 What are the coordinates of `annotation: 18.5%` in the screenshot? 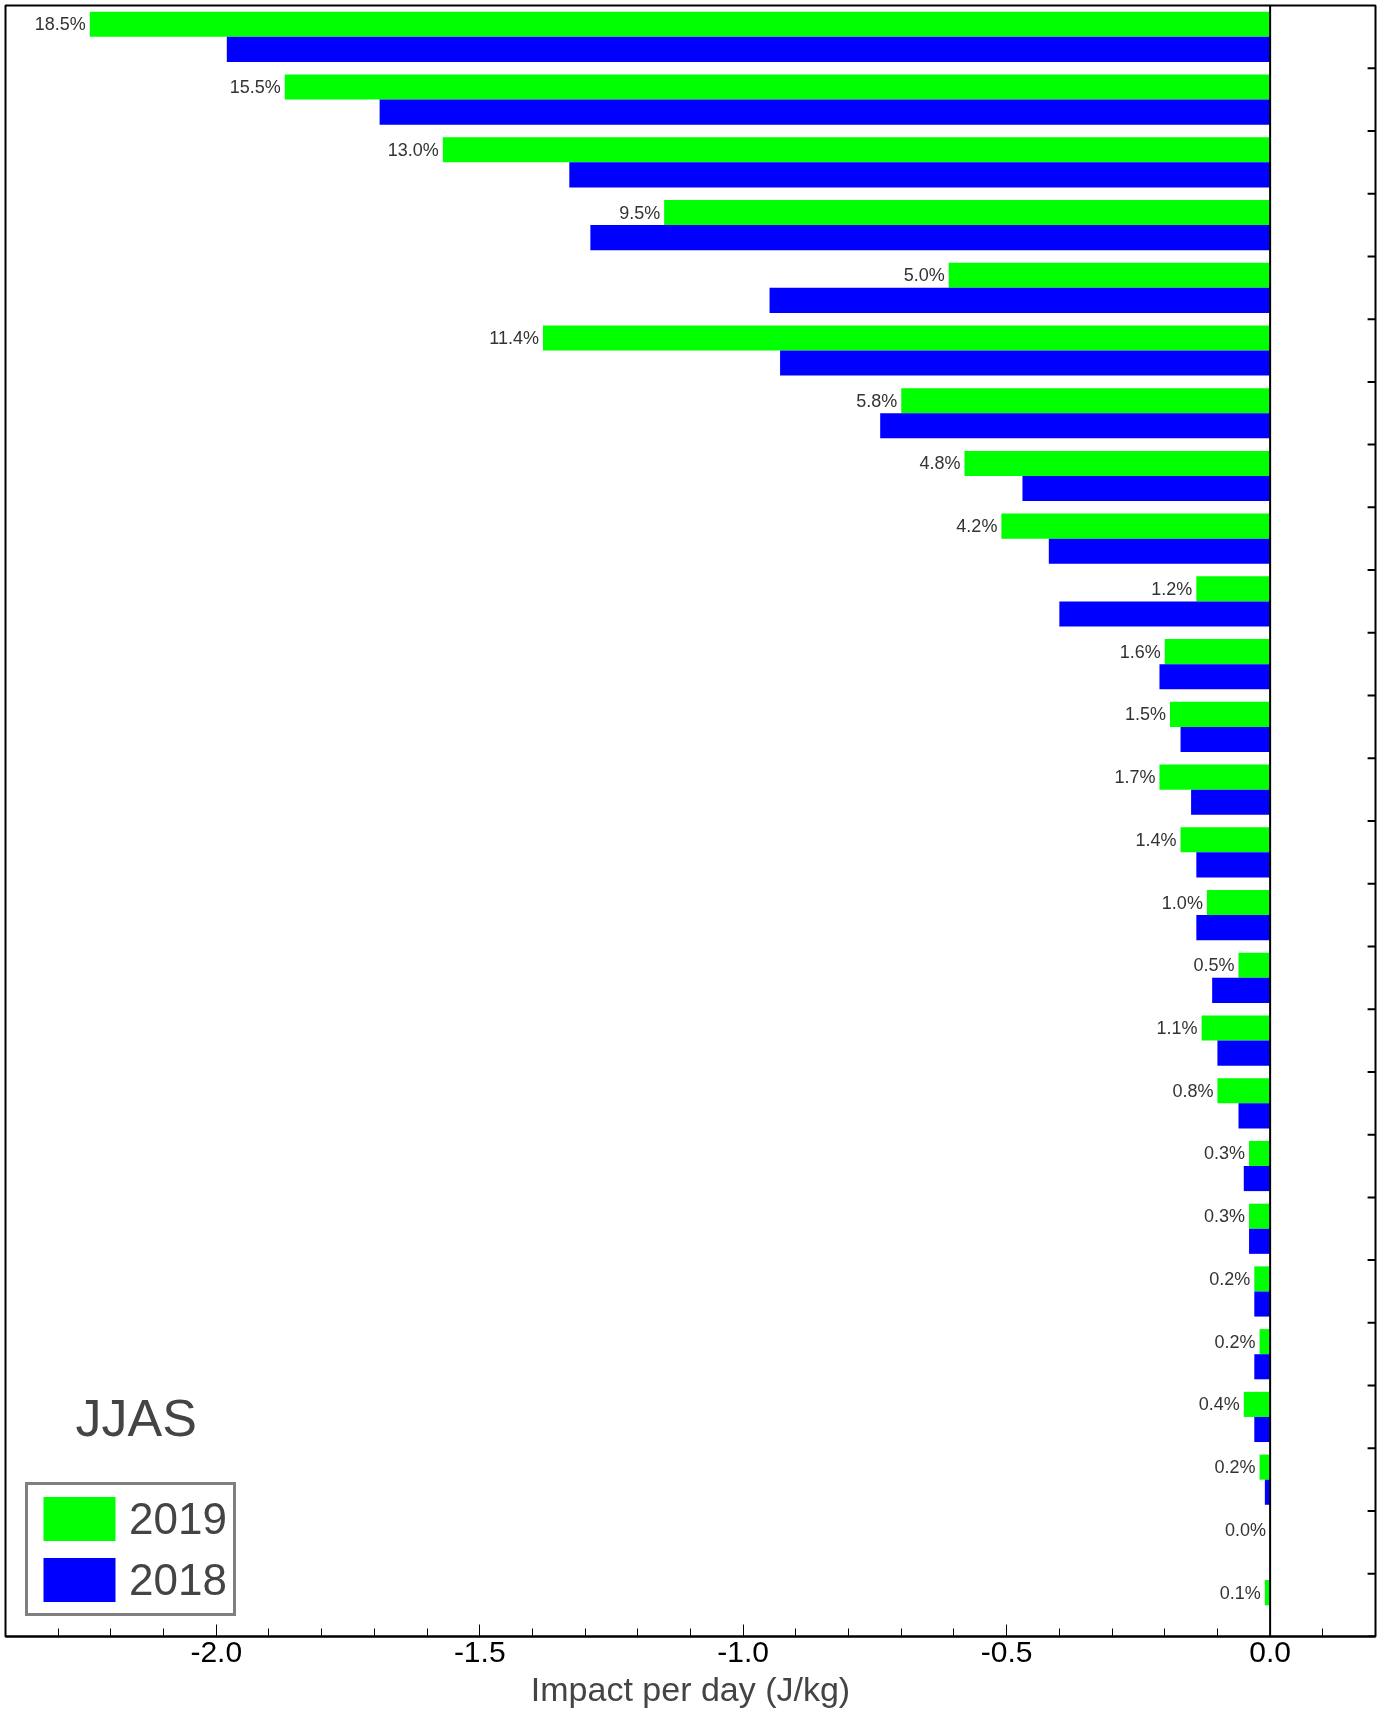 It's located at (60, 24).